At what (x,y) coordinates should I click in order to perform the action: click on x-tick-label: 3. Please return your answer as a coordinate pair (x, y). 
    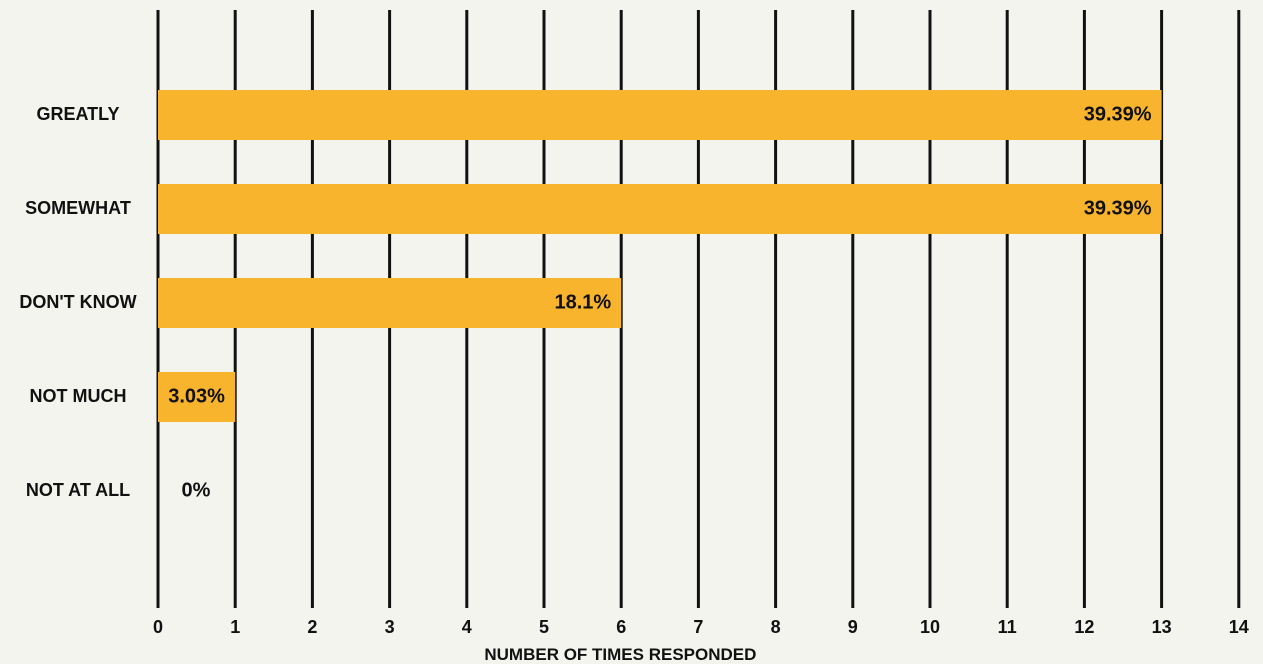
    Looking at the image, I should click on (390, 627).